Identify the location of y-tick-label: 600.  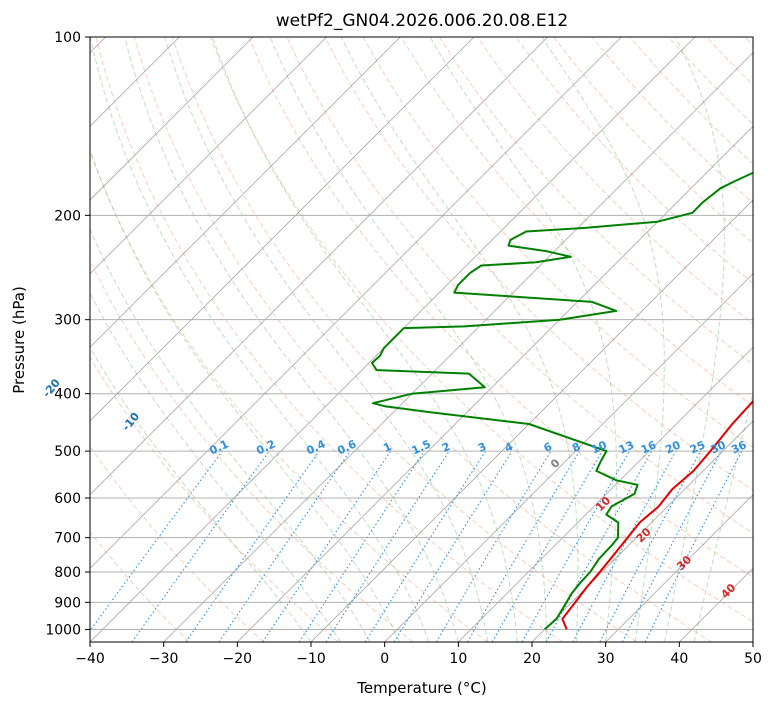
(67, 499).